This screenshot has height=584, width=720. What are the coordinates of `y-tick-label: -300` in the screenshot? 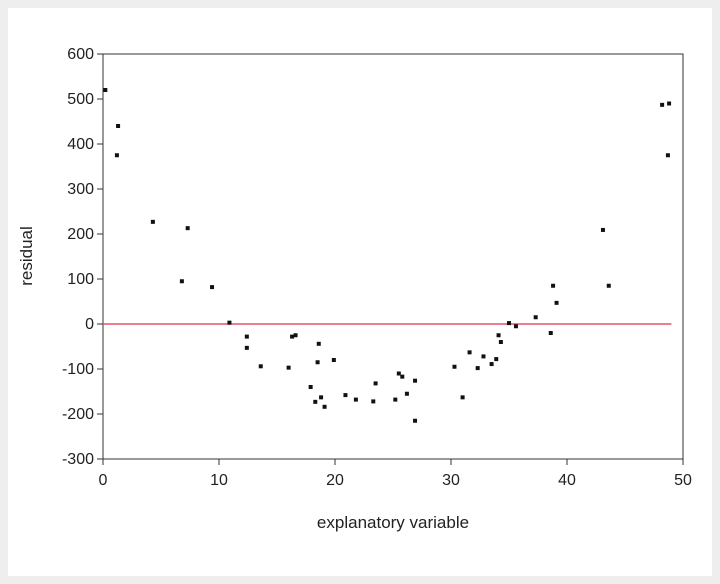 It's located at (78, 459).